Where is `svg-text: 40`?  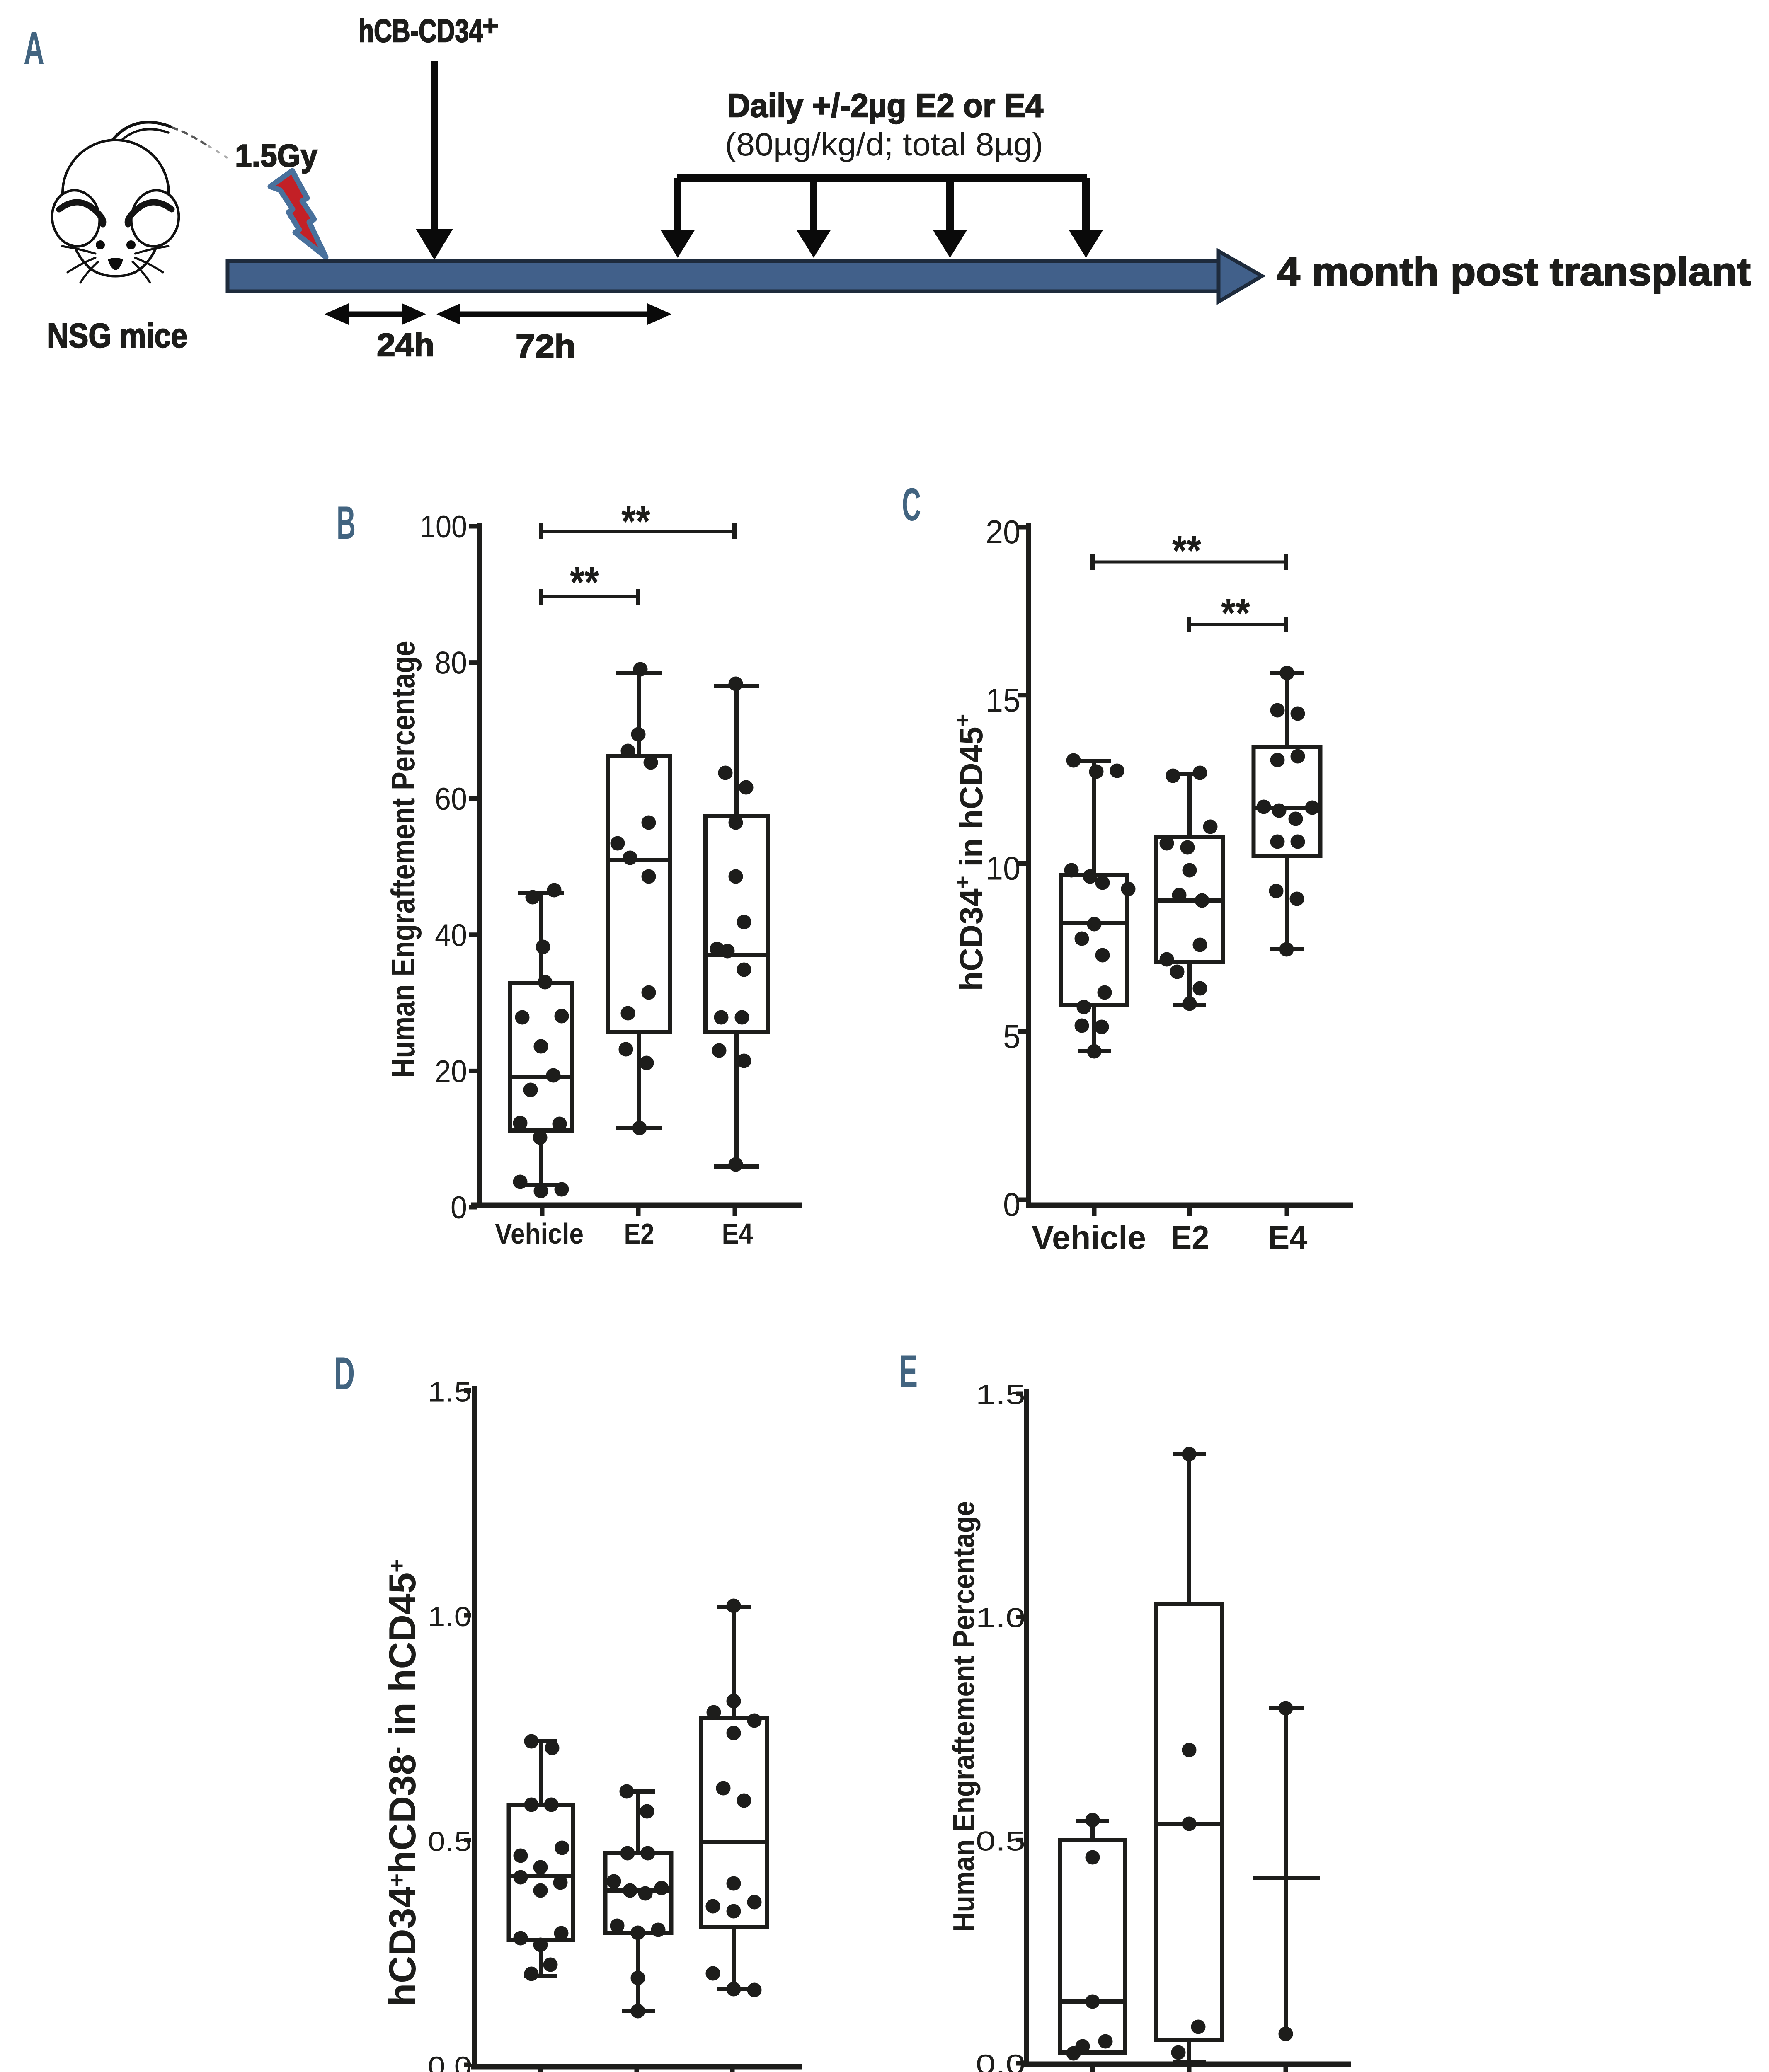
svg-text: 40 is located at coordinates (451, 935).